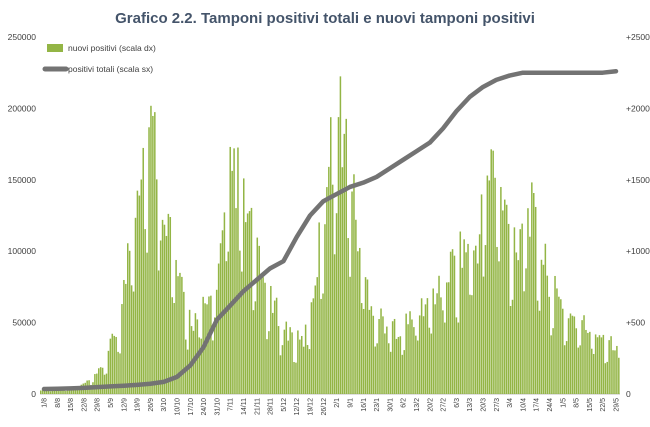 The height and width of the screenshot is (427, 650). I want to click on x-tick-label: 19/9, so click(138, 405).